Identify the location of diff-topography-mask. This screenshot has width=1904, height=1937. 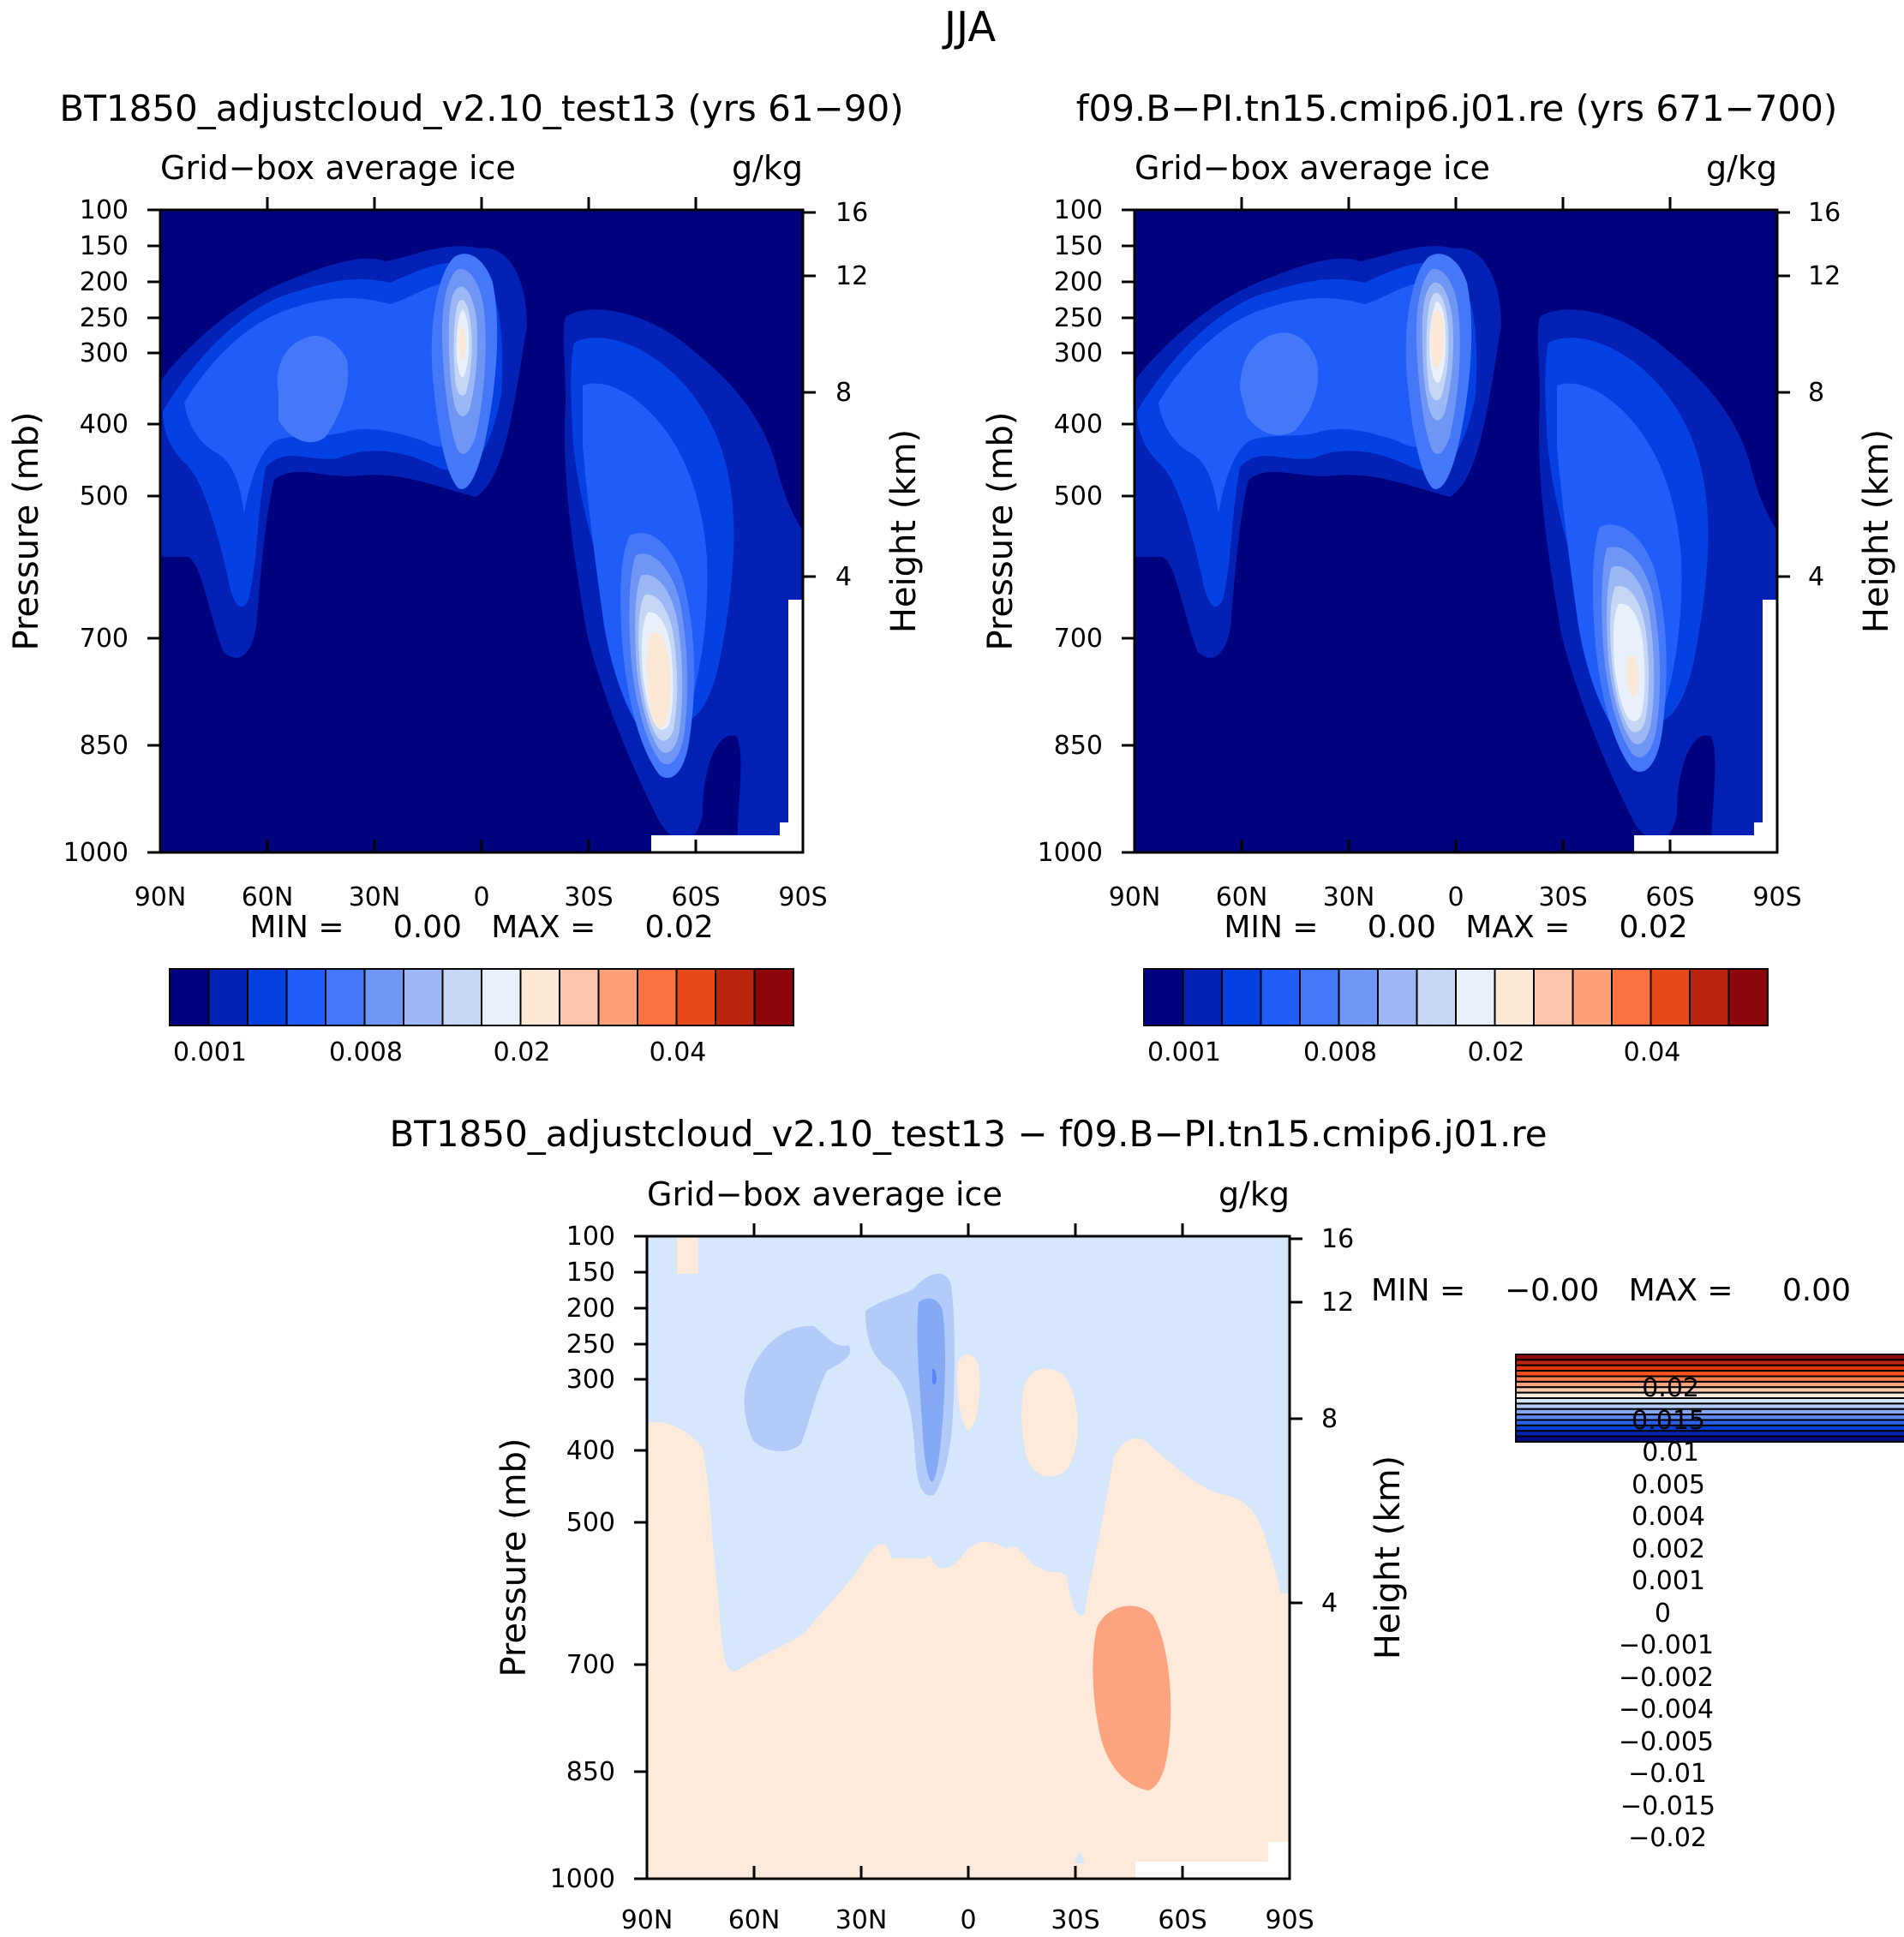
(1213, 1861).